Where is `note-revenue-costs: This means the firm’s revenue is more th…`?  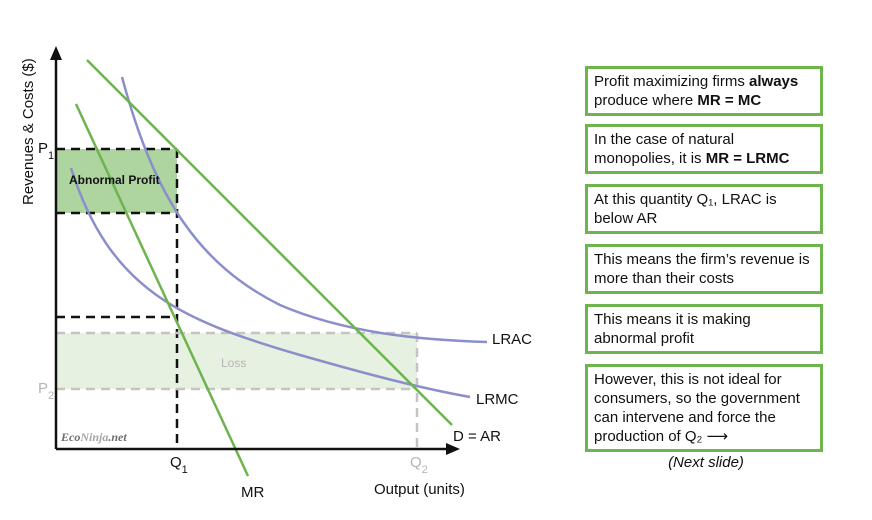
note-revenue-costs: This means the firm’s revenue is more th… is located at coordinates (704, 269).